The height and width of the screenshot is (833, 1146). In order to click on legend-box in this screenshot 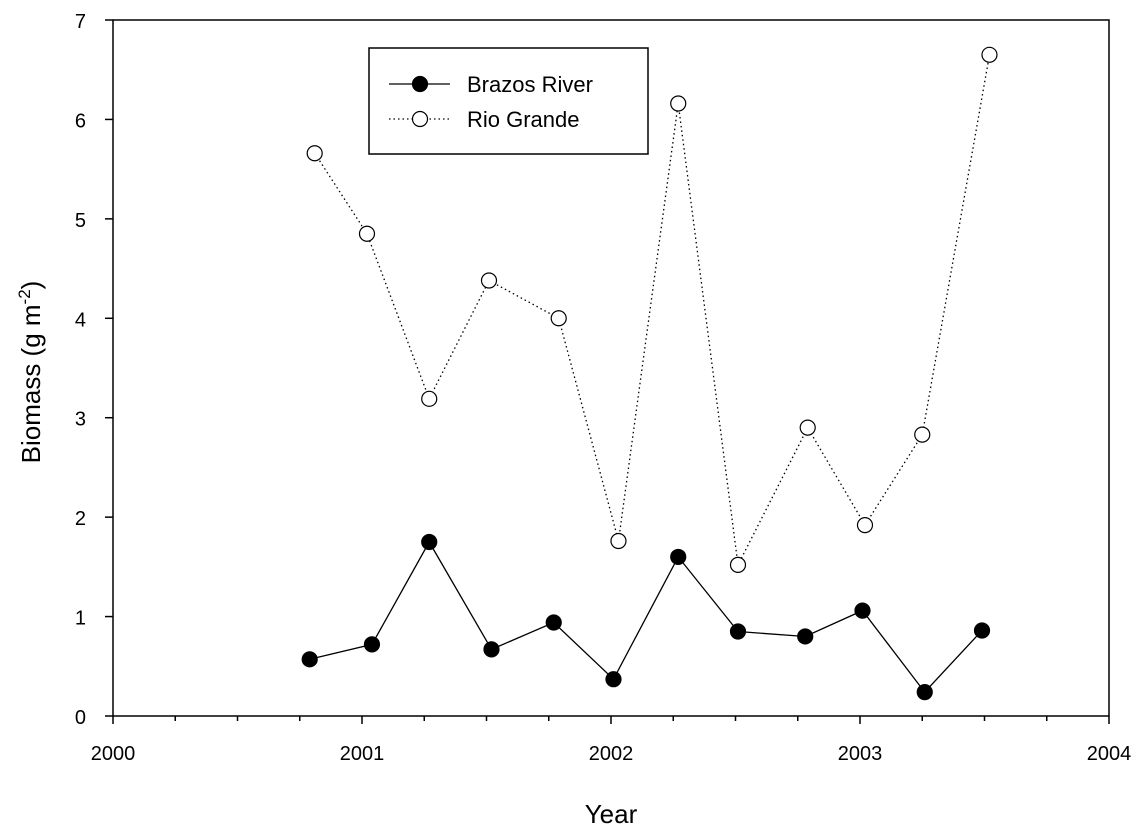, I will do `click(508, 101)`.